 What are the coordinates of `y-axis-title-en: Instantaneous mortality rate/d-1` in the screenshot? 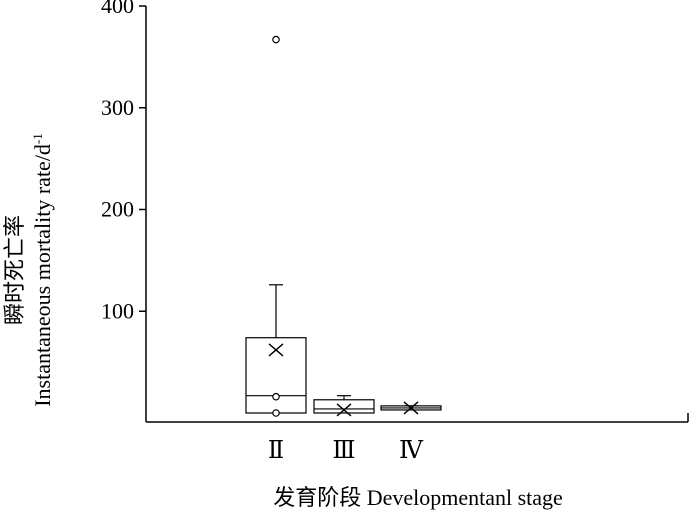 It's located at (42, 270).